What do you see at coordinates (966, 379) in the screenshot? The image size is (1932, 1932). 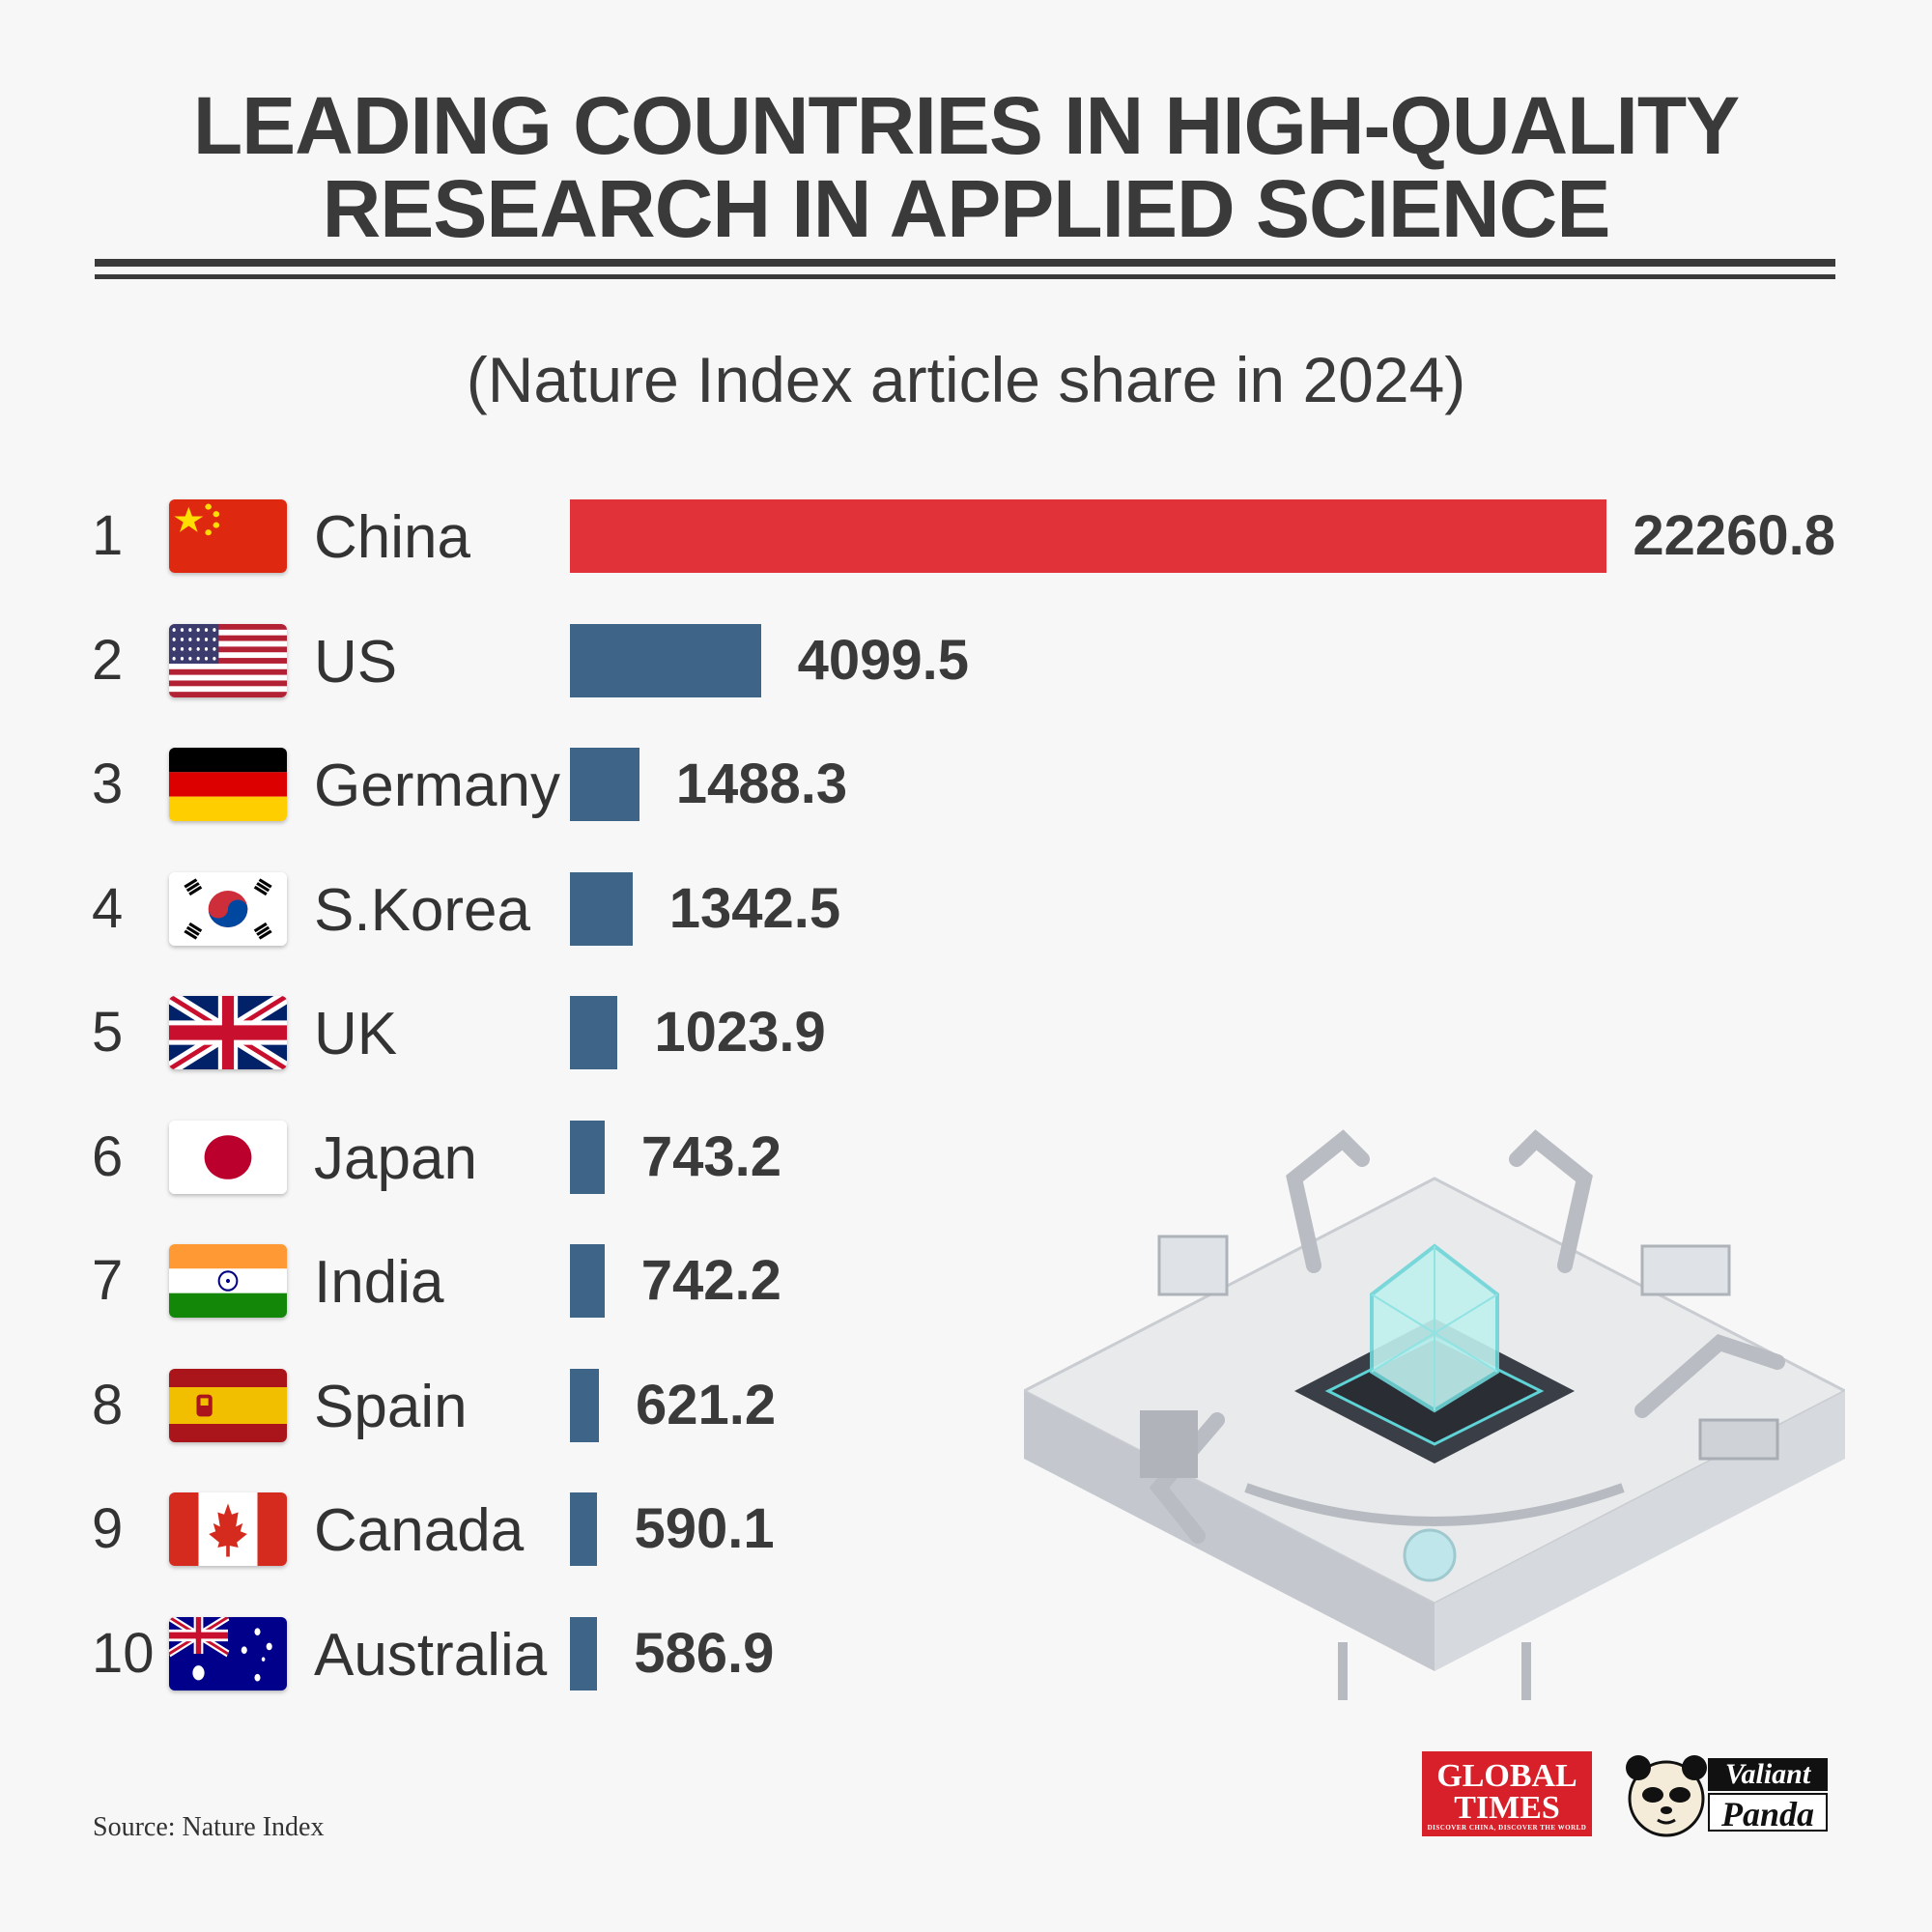 I see `chart-subtitle: (Nature Index article share in 2024)` at bounding box center [966, 379].